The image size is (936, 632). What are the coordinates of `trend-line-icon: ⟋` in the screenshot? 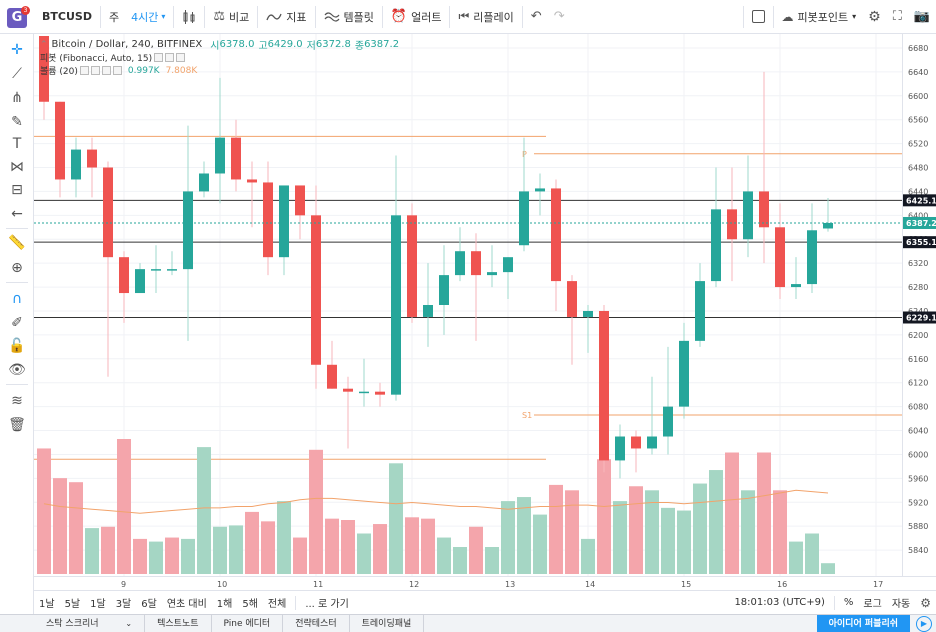 It's located at (17, 74).